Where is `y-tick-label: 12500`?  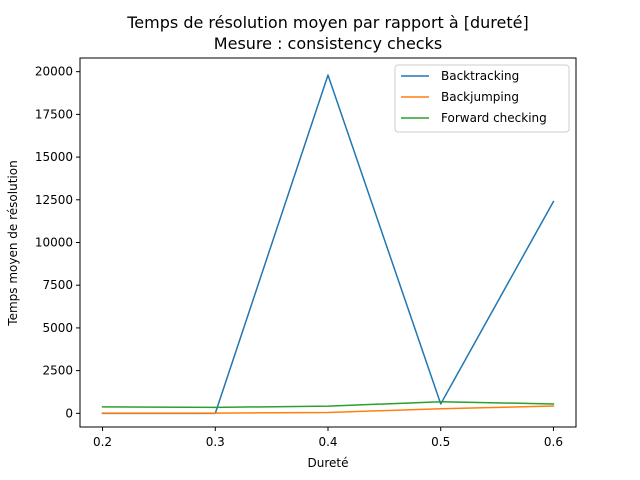 y-tick-label: 12500 is located at coordinates (54, 200).